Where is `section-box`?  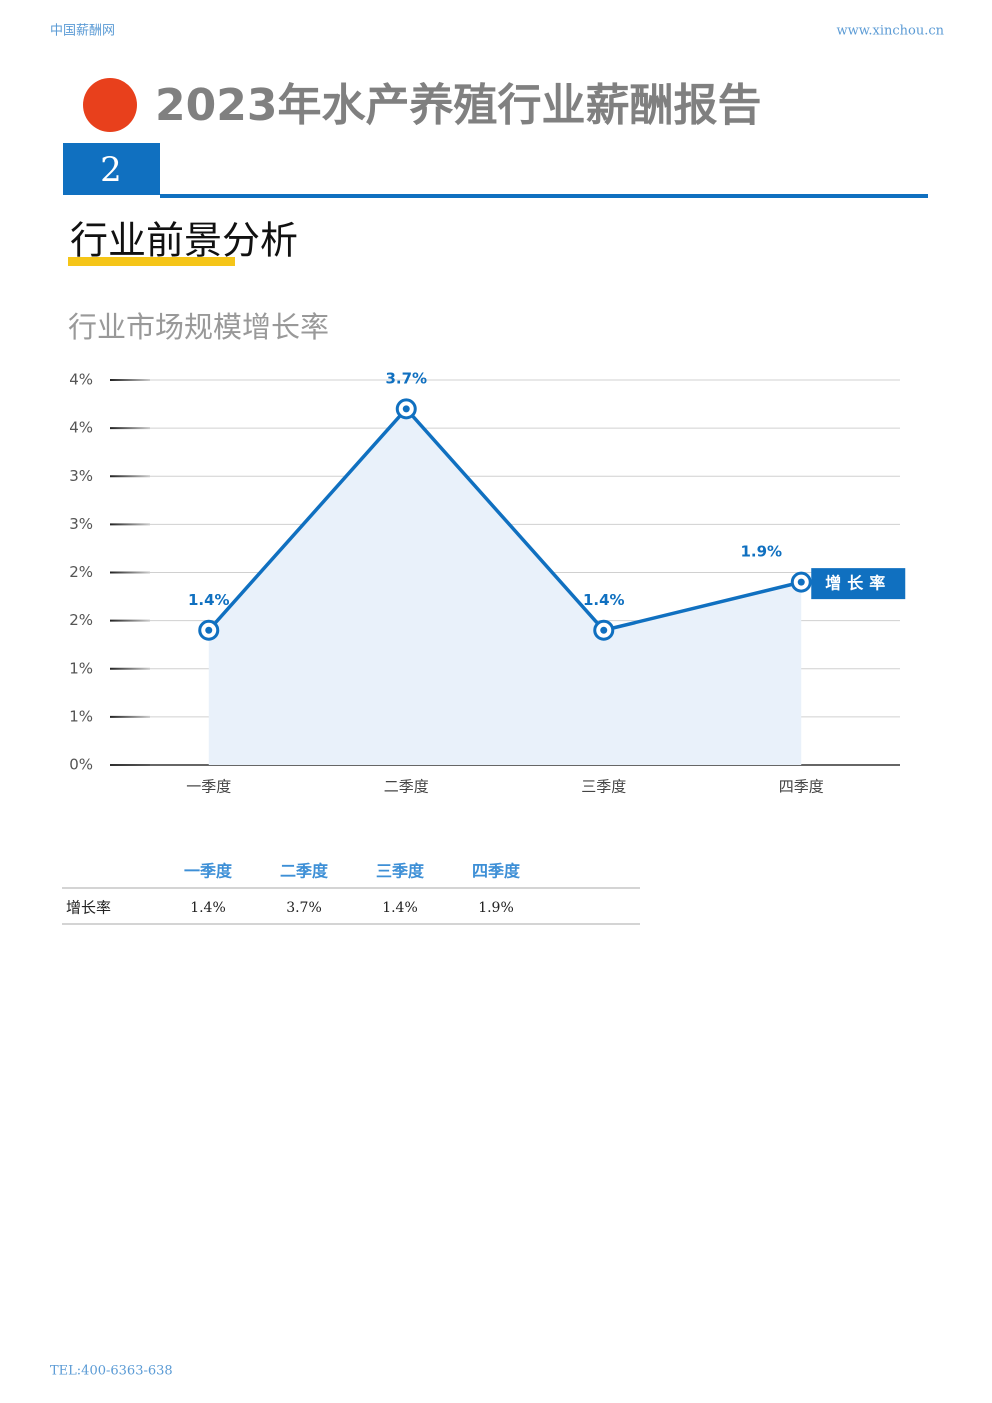 section-box is located at coordinates (111, 169).